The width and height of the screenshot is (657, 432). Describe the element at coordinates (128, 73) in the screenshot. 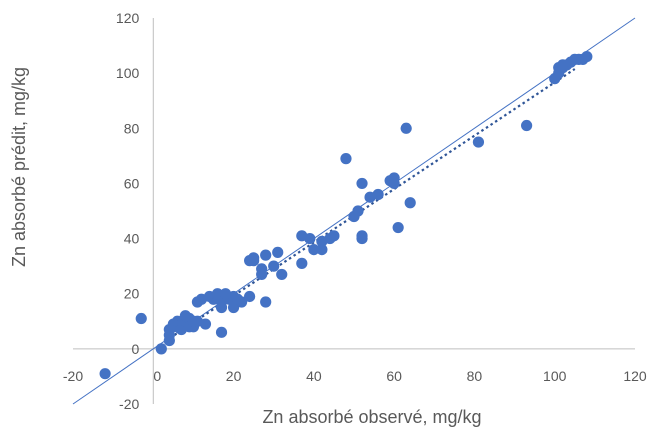

I see `y-tick-label: 100` at that location.